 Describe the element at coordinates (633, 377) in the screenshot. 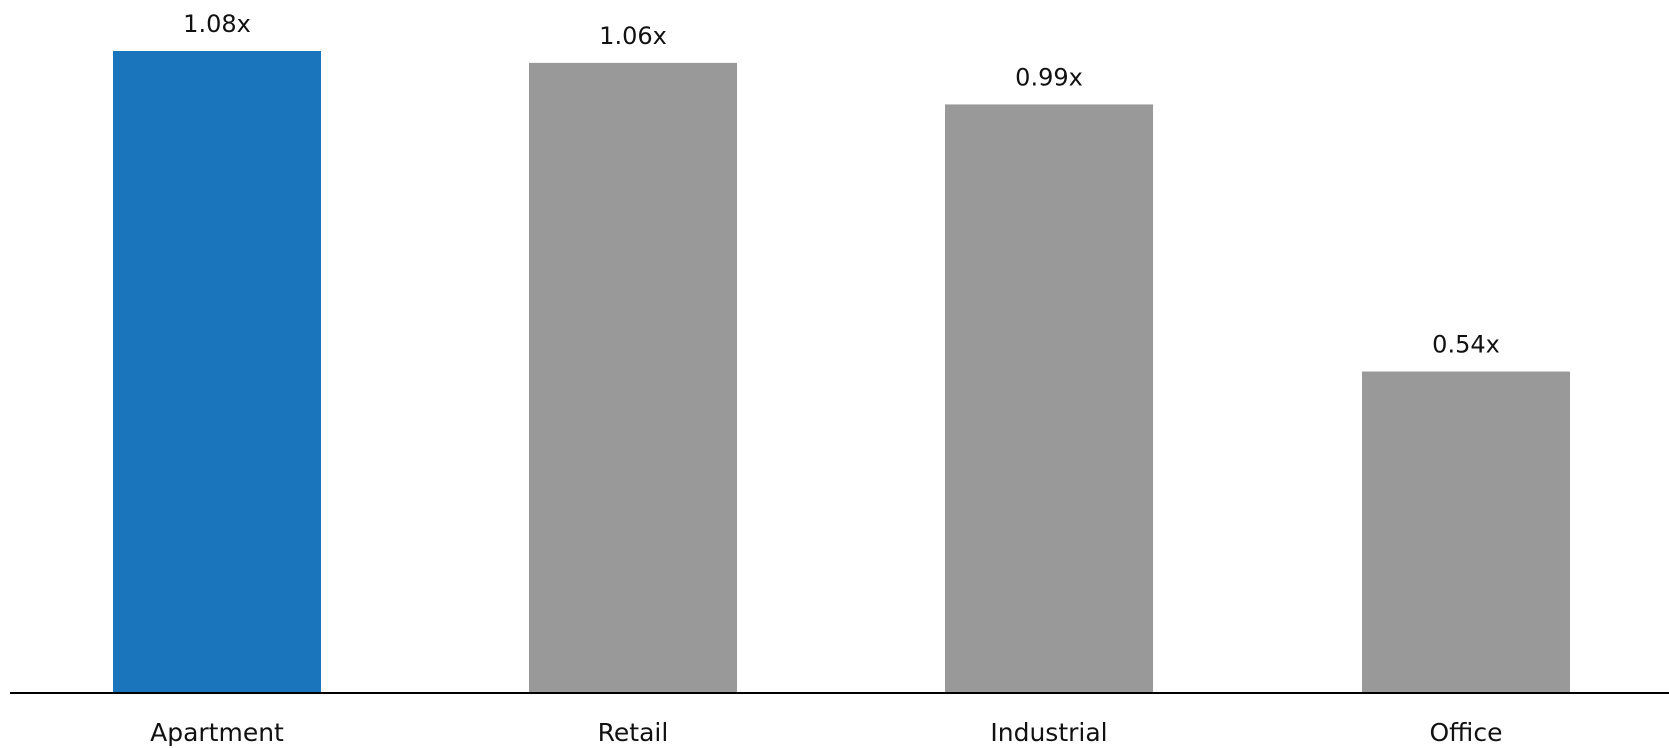

I see `bar-retail` at that location.